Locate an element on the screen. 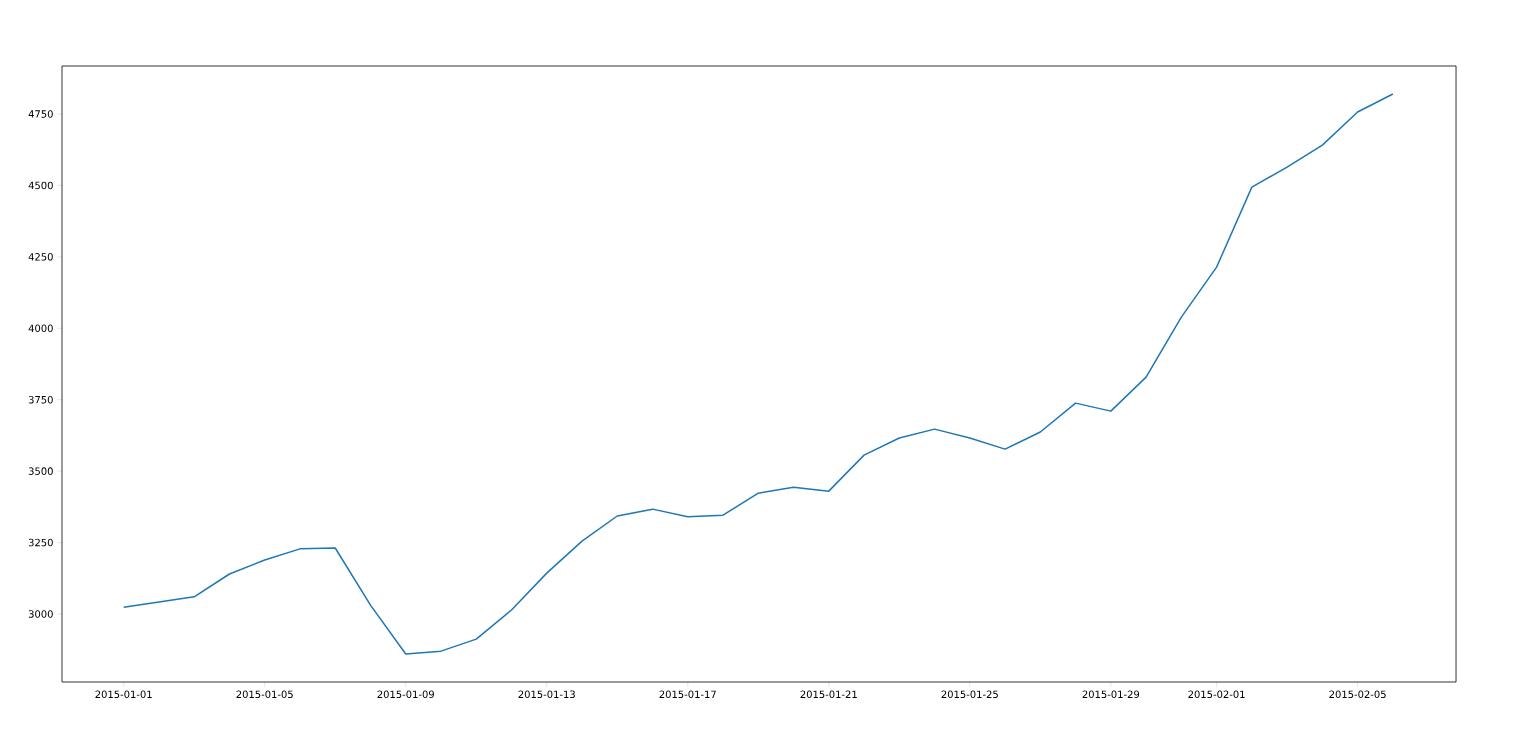 The height and width of the screenshot is (729, 1517). x-tick-label: 2015-01-05 is located at coordinates (264, 694).